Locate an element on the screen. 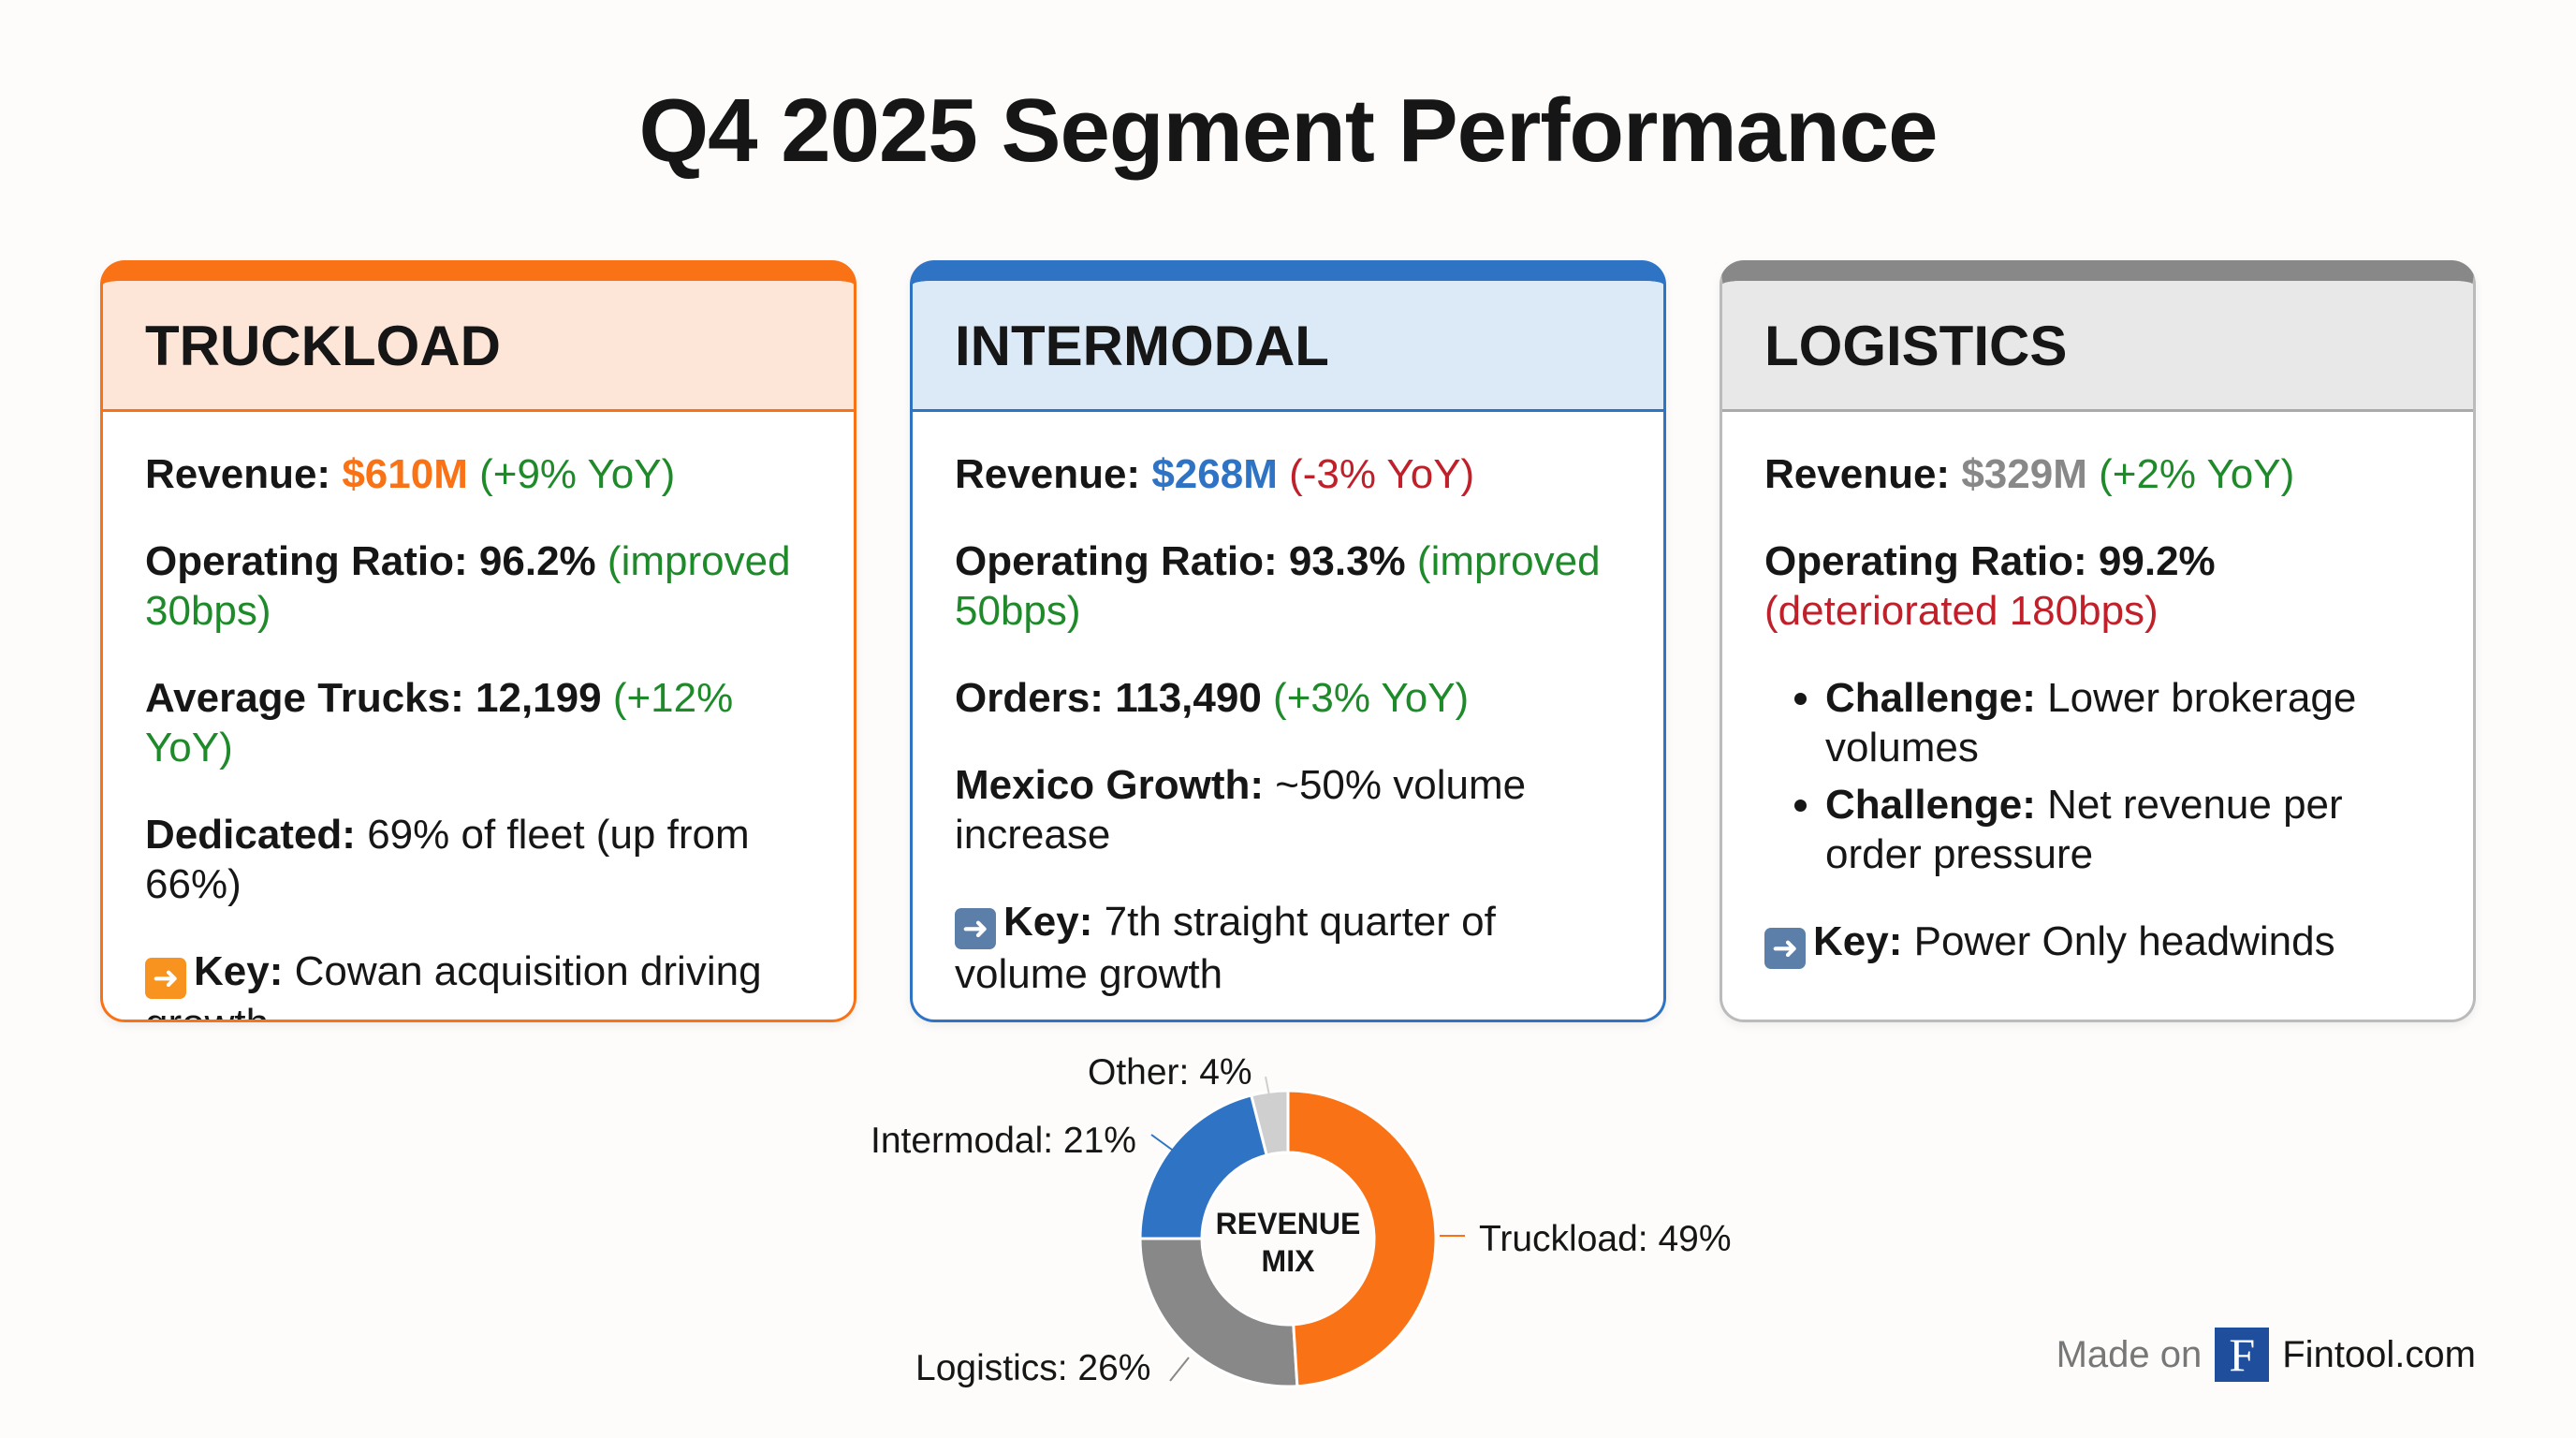 The height and width of the screenshot is (1438, 2576). center-label-line1: REVENUE is located at coordinates (1288, 1223).